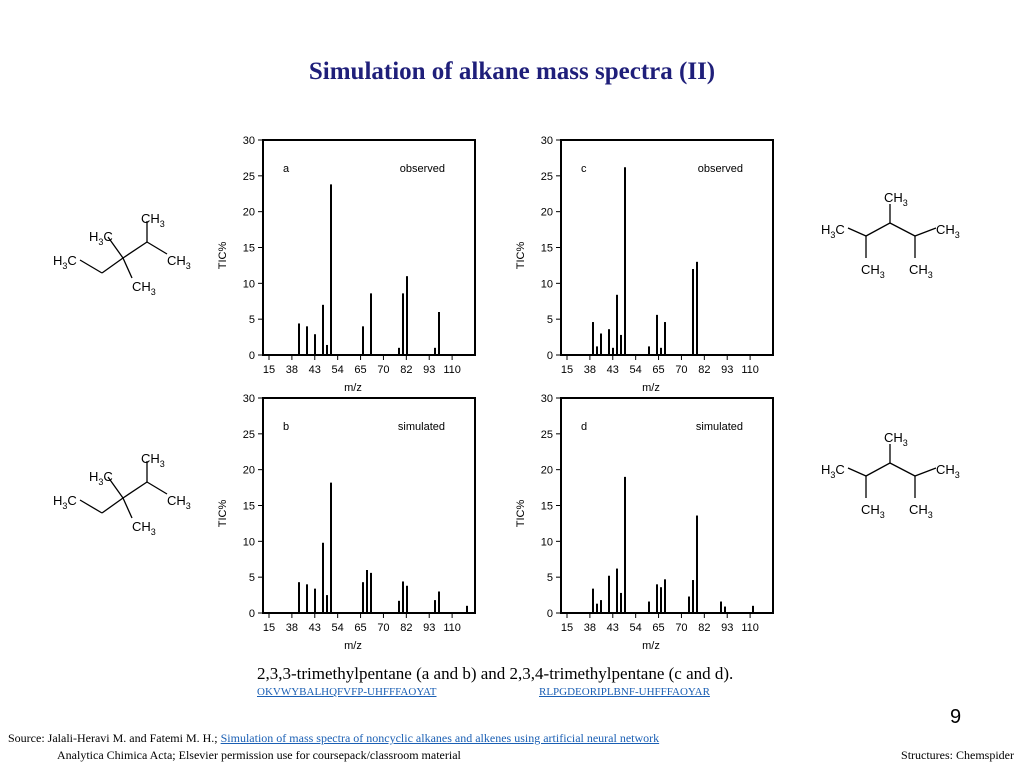 The width and height of the screenshot is (1024, 768). What do you see at coordinates (624, 692) in the screenshot?
I see `inchikey-link-right: RLPGDEORIPLBNF-UHFFFAOYAR` at bounding box center [624, 692].